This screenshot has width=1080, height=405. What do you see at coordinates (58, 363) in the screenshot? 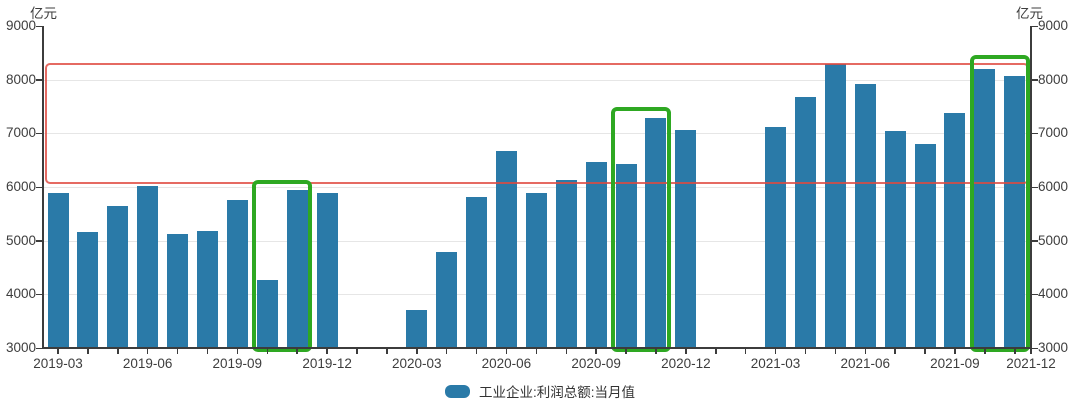
I see `x-tick-label: 2019-03` at bounding box center [58, 363].